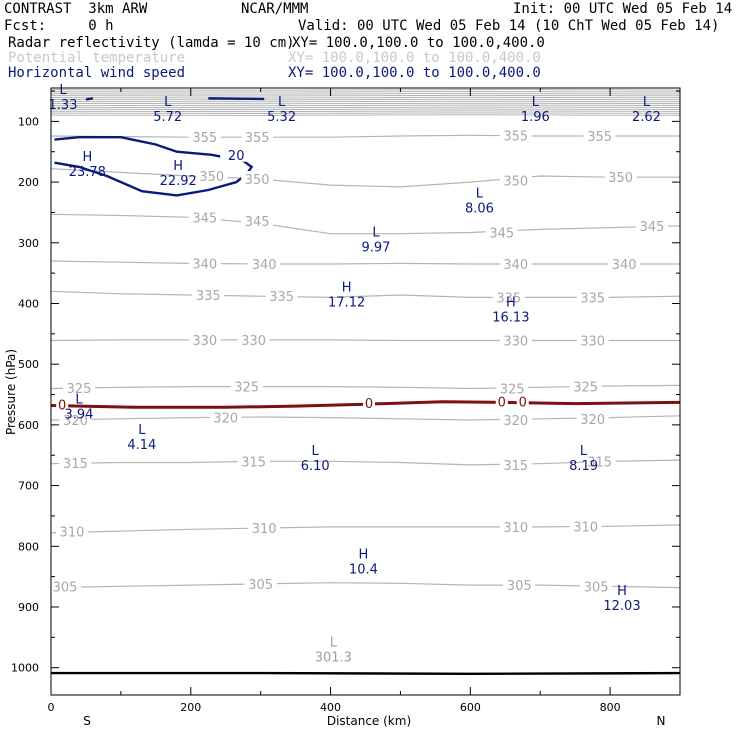 The height and width of the screenshot is (740, 740). What do you see at coordinates (28, 243) in the screenshot?
I see `y-tick-label: 300` at bounding box center [28, 243].